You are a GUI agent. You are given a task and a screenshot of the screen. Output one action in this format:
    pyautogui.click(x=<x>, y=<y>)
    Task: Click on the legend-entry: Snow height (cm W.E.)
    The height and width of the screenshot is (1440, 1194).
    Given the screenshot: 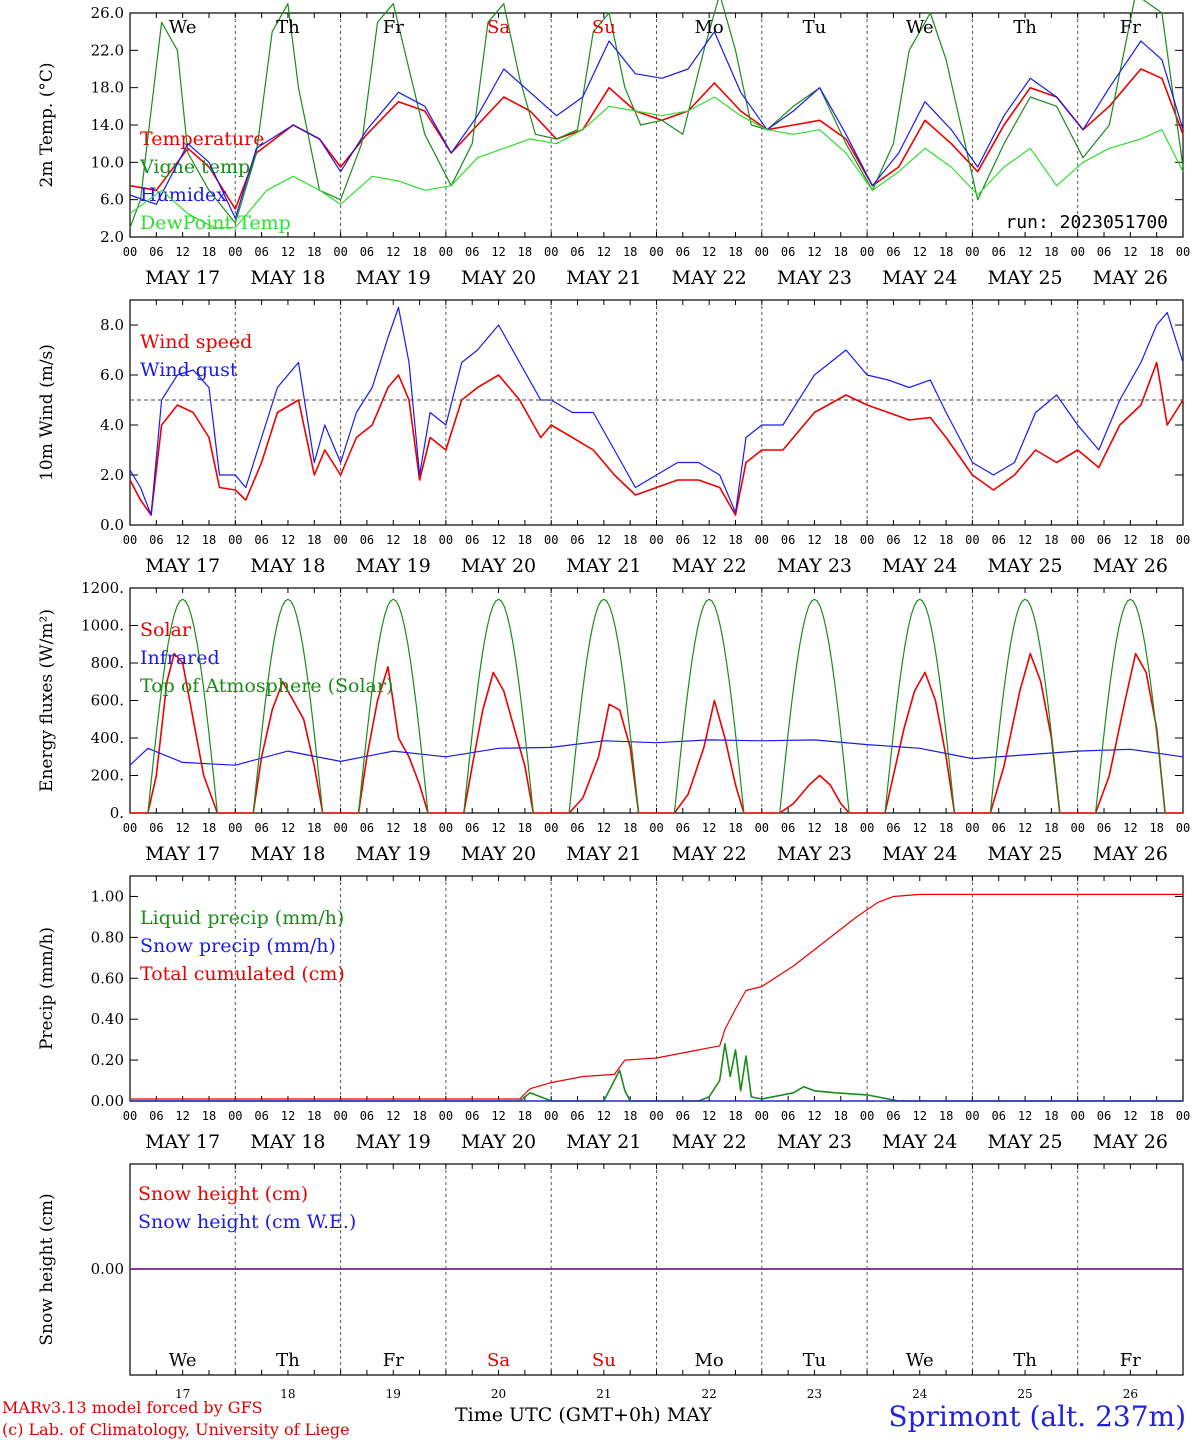 What is the action you would take?
    pyautogui.click(x=247, y=1222)
    